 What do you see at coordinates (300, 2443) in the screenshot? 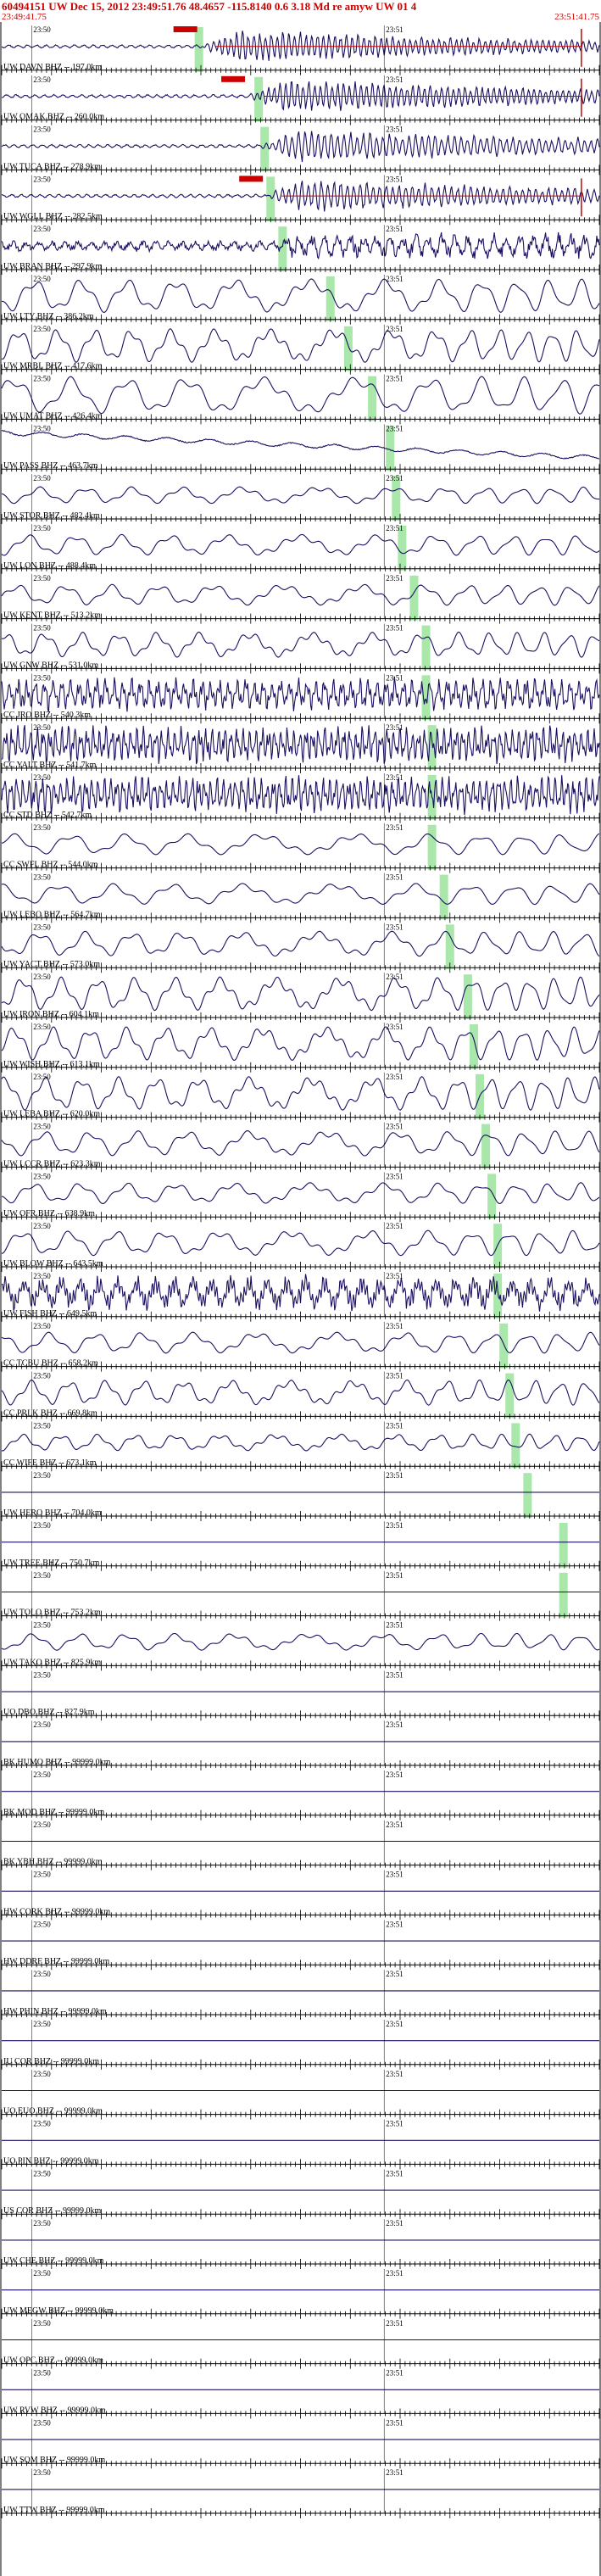
I see `trace-row: 23:50 23:51 UW SQM BHZ -- 99999.0km` at bounding box center [300, 2443].